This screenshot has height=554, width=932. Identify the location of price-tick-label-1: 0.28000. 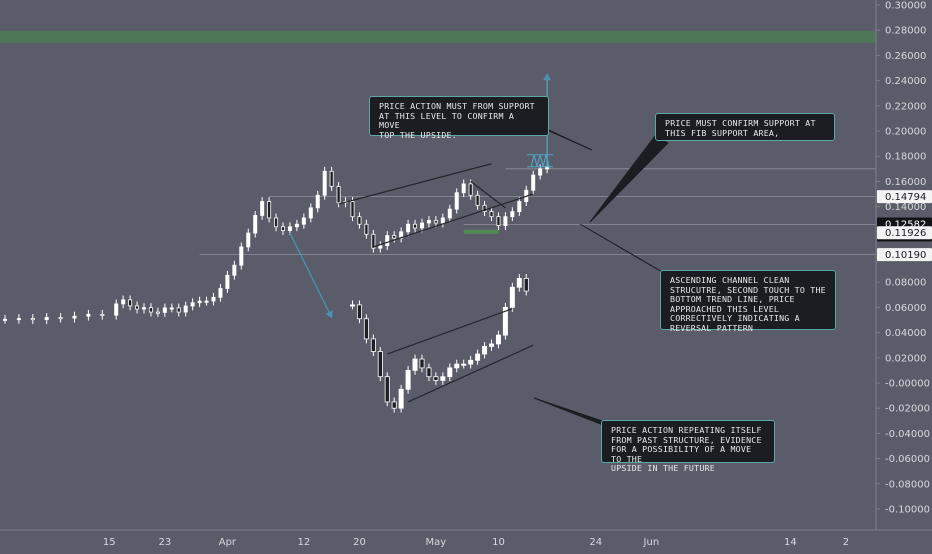
(905, 31).